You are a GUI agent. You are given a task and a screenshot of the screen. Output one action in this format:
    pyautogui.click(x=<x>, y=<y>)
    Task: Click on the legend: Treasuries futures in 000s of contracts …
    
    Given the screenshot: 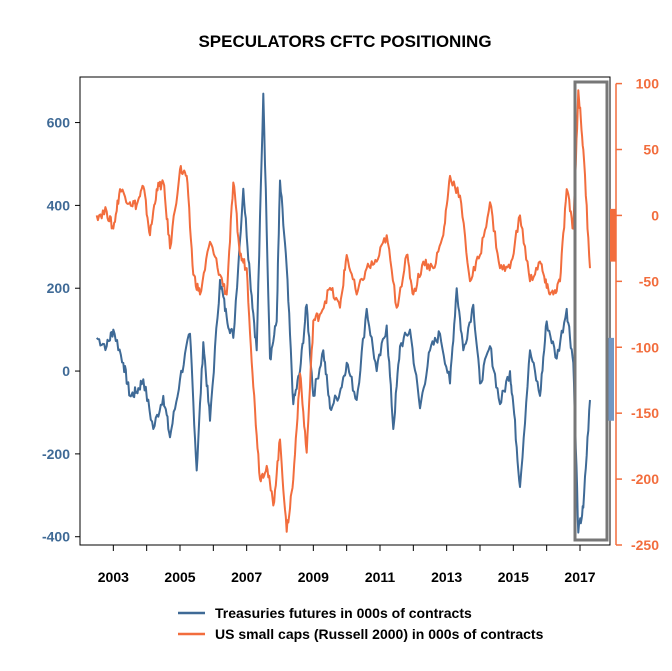 What is the action you would take?
    pyautogui.click(x=361, y=623)
    